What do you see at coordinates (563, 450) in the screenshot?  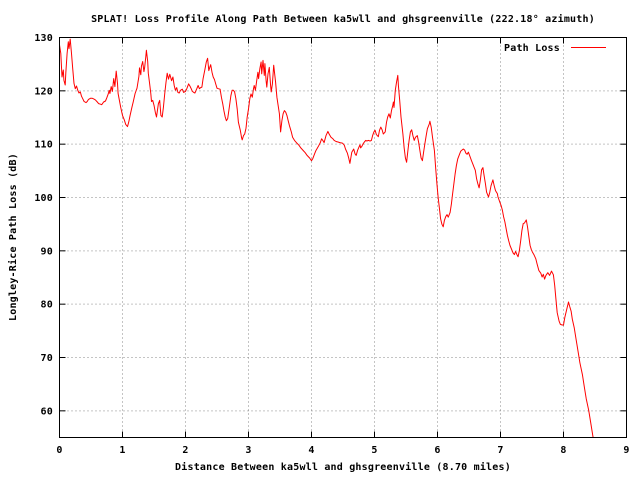 I see `x-tick-label: 8` at bounding box center [563, 450].